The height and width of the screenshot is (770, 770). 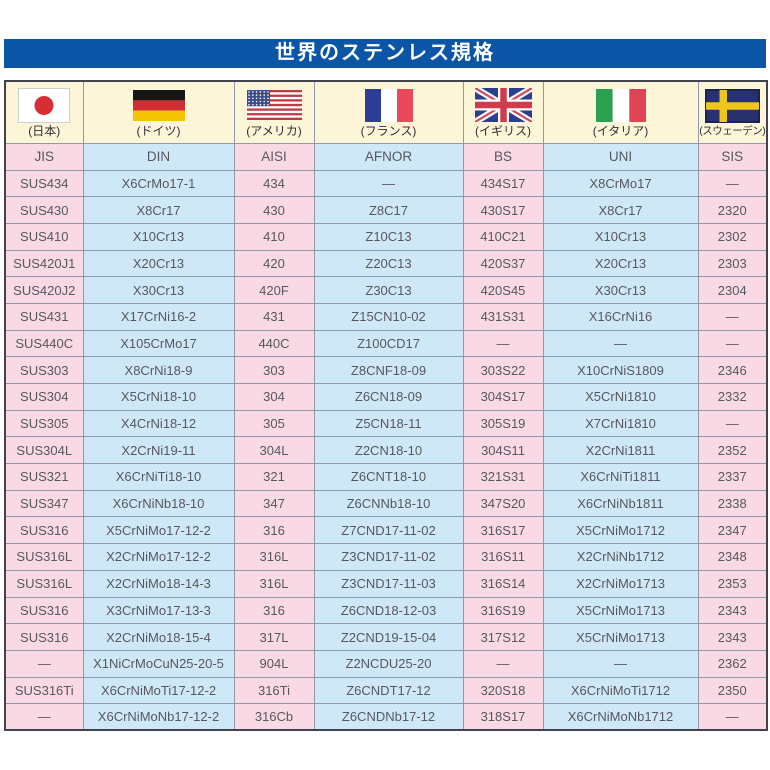 What do you see at coordinates (503, 557) in the screenshot?
I see `cell-bs: 316S11` at bounding box center [503, 557].